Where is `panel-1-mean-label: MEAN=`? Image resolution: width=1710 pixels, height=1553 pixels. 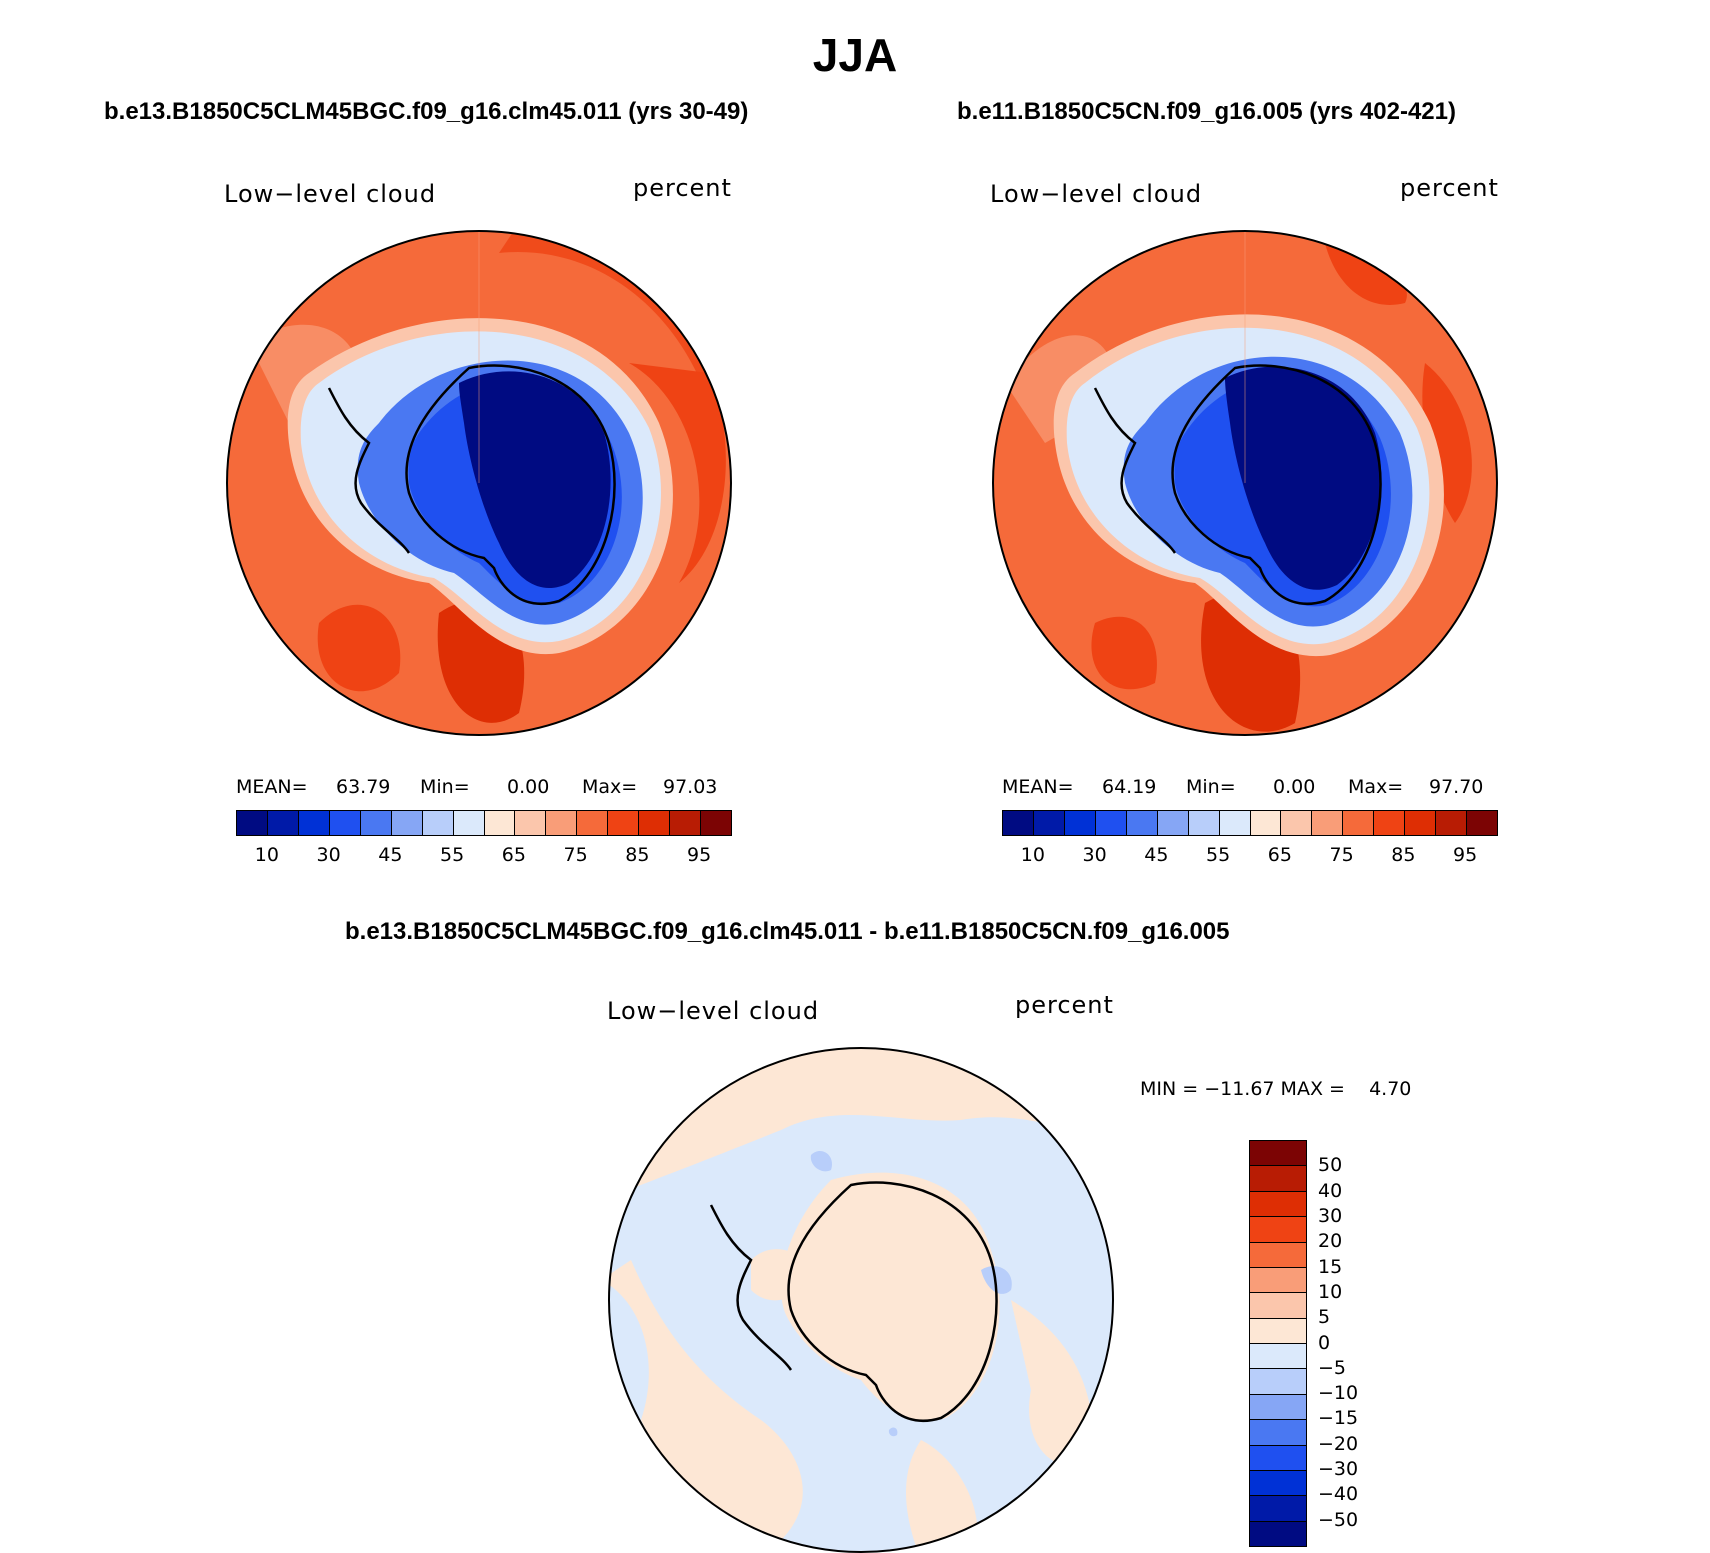
panel-1-mean-label: MEAN= is located at coordinates (272, 787).